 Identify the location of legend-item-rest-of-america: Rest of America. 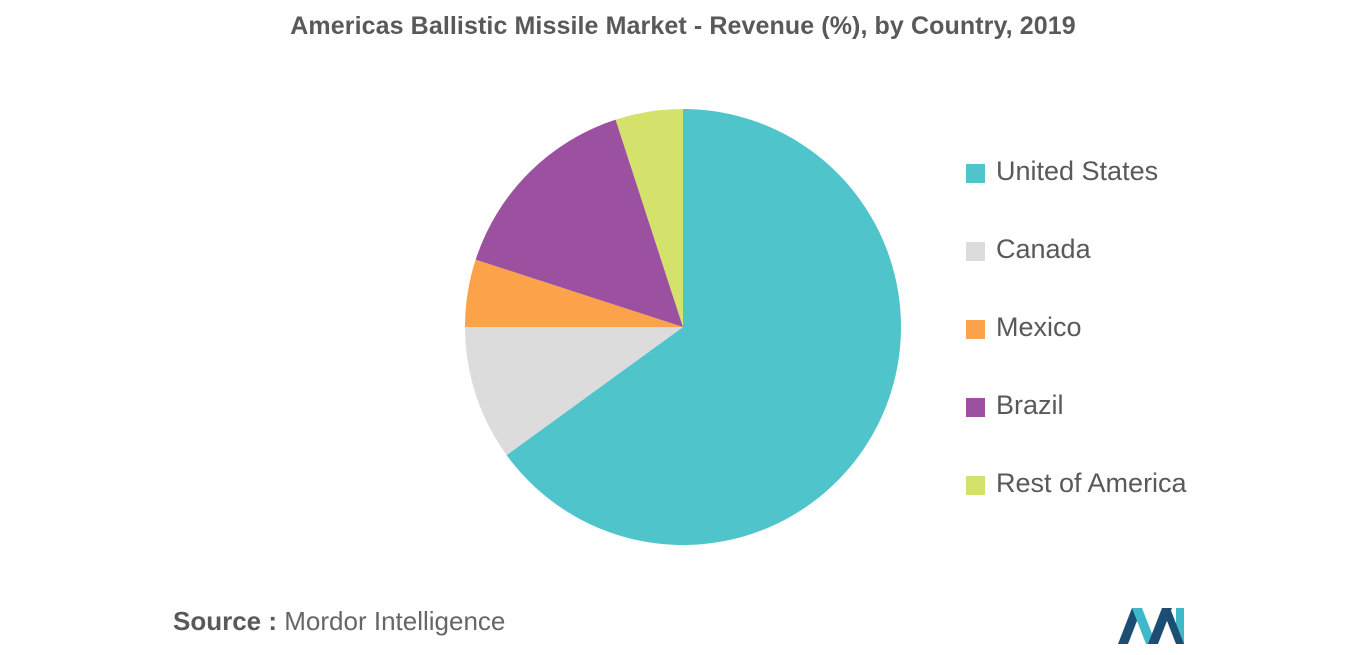
(1131, 501).